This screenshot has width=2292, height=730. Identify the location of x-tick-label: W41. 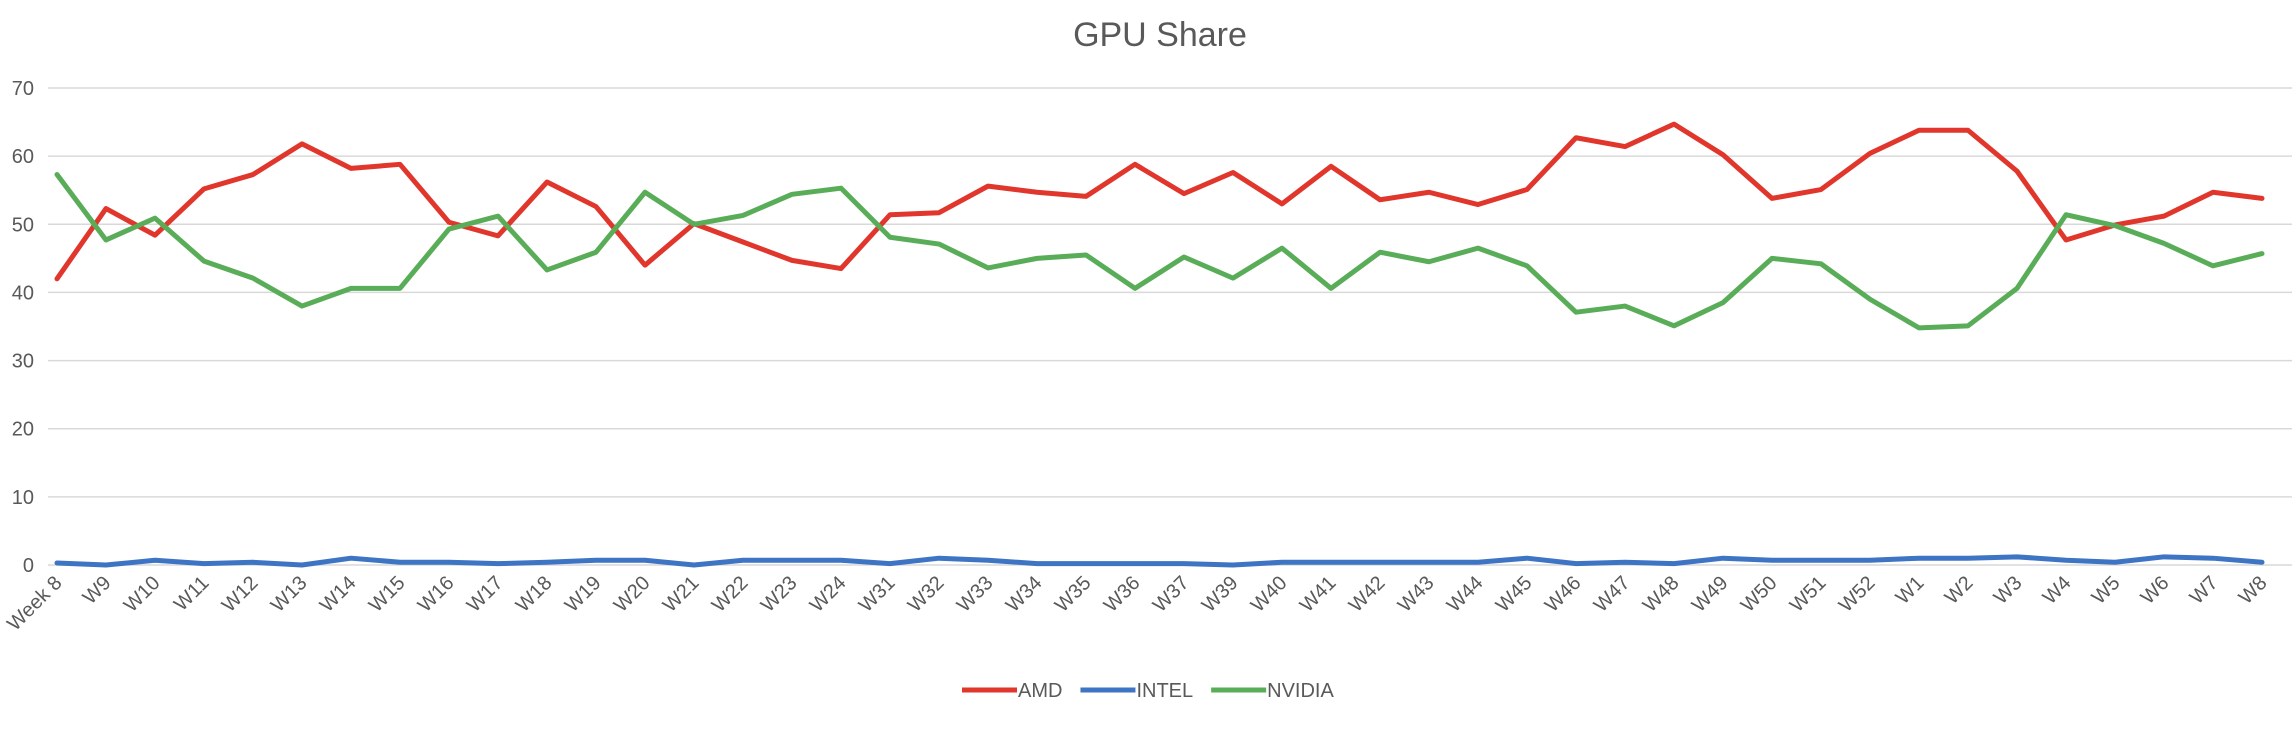
(1318, 594).